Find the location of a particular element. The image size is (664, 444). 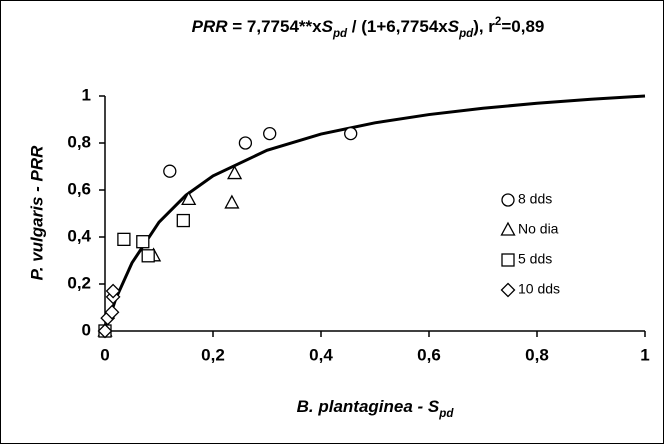

text-part: ), r is located at coordinates (484, 26).